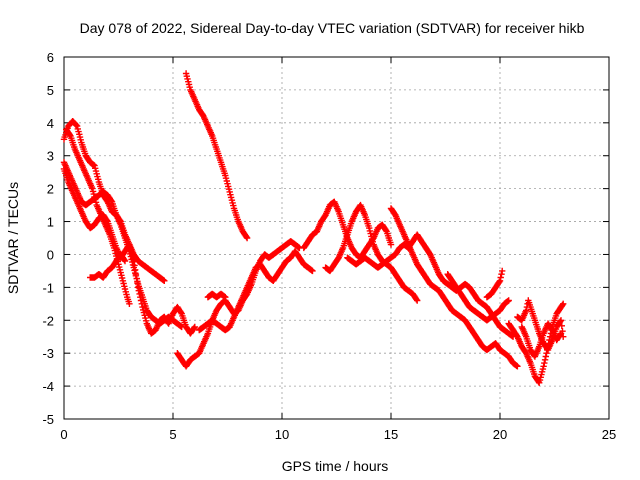 Image resolution: width=640 pixels, height=480 pixels. I want to click on series-sat-m, so click(454, 287).